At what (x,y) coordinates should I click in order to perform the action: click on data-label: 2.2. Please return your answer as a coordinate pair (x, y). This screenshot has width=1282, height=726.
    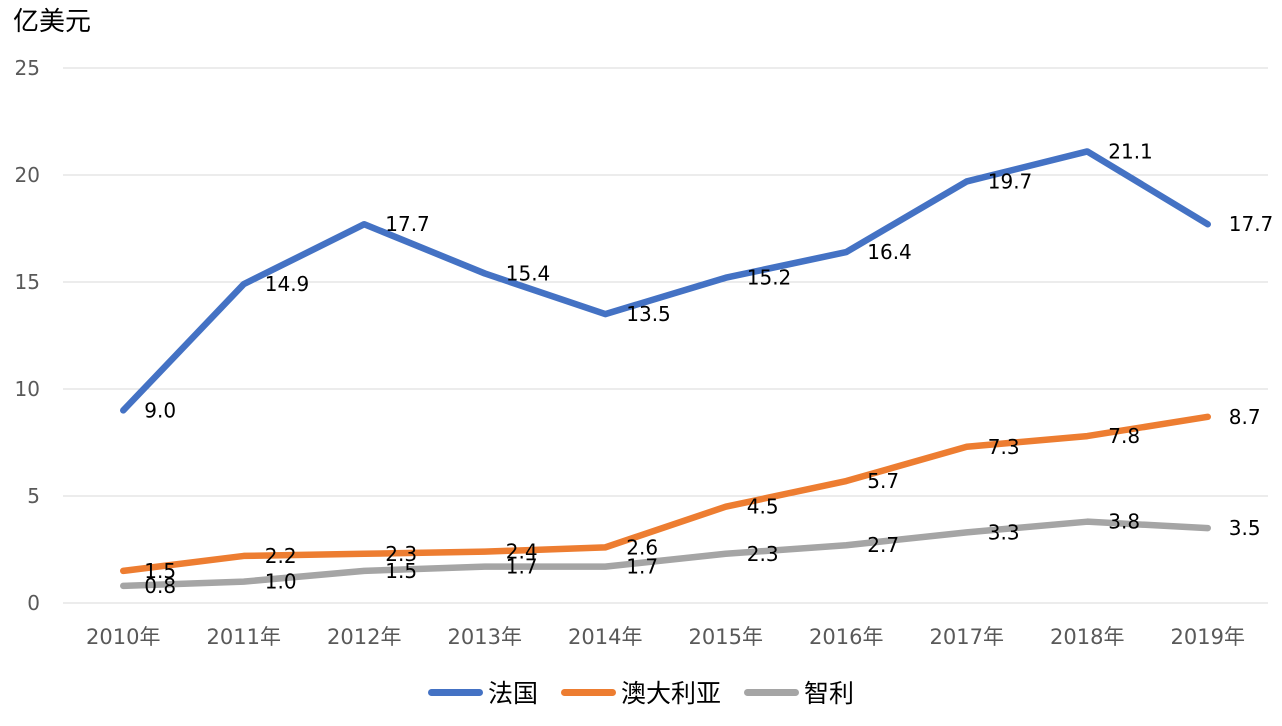
    Looking at the image, I should click on (281, 556).